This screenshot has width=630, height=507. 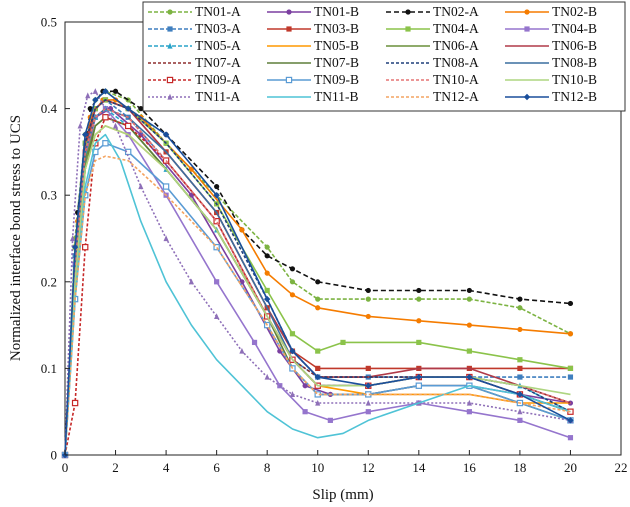 What do you see at coordinates (551, 11) in the screenshot?
I see `legend-item: TN02-B` at bounding box center [551, 11].